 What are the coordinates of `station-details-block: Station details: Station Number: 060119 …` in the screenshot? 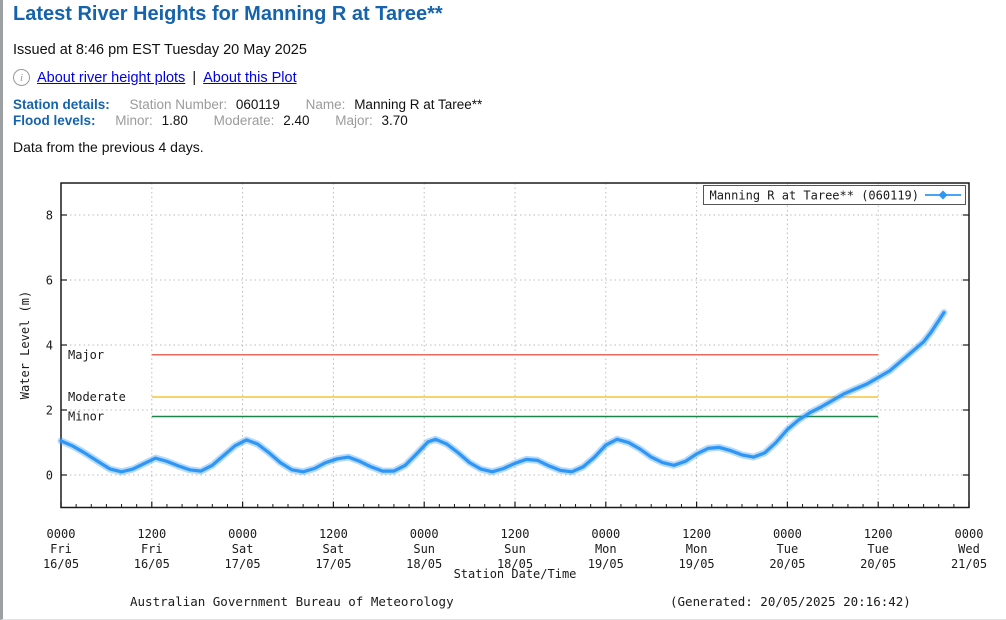 It's located at (258, 113).